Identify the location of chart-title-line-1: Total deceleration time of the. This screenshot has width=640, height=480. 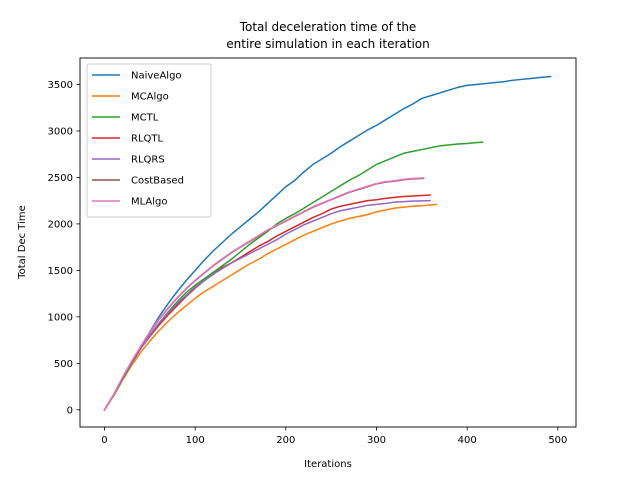
(328, 27).